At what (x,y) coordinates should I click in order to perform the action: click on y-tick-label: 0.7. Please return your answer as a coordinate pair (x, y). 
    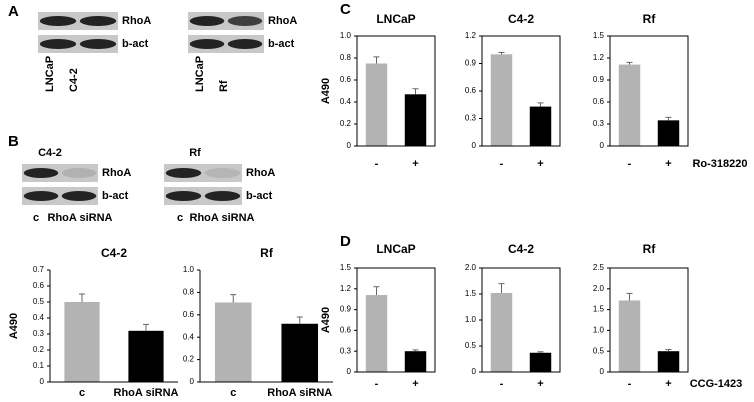
    Looking at the image, I should click on (39, 269).